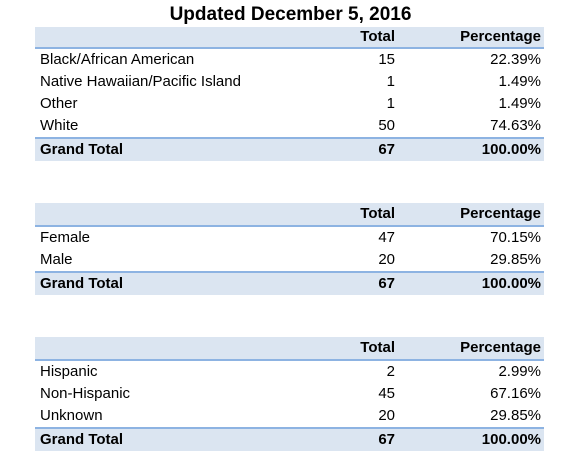 The width and height of the screenshot is (581, 467). Describe the element at coordinates (85, 393) in the screenshot. I see `row-label: Non-Hispanic` at that location.